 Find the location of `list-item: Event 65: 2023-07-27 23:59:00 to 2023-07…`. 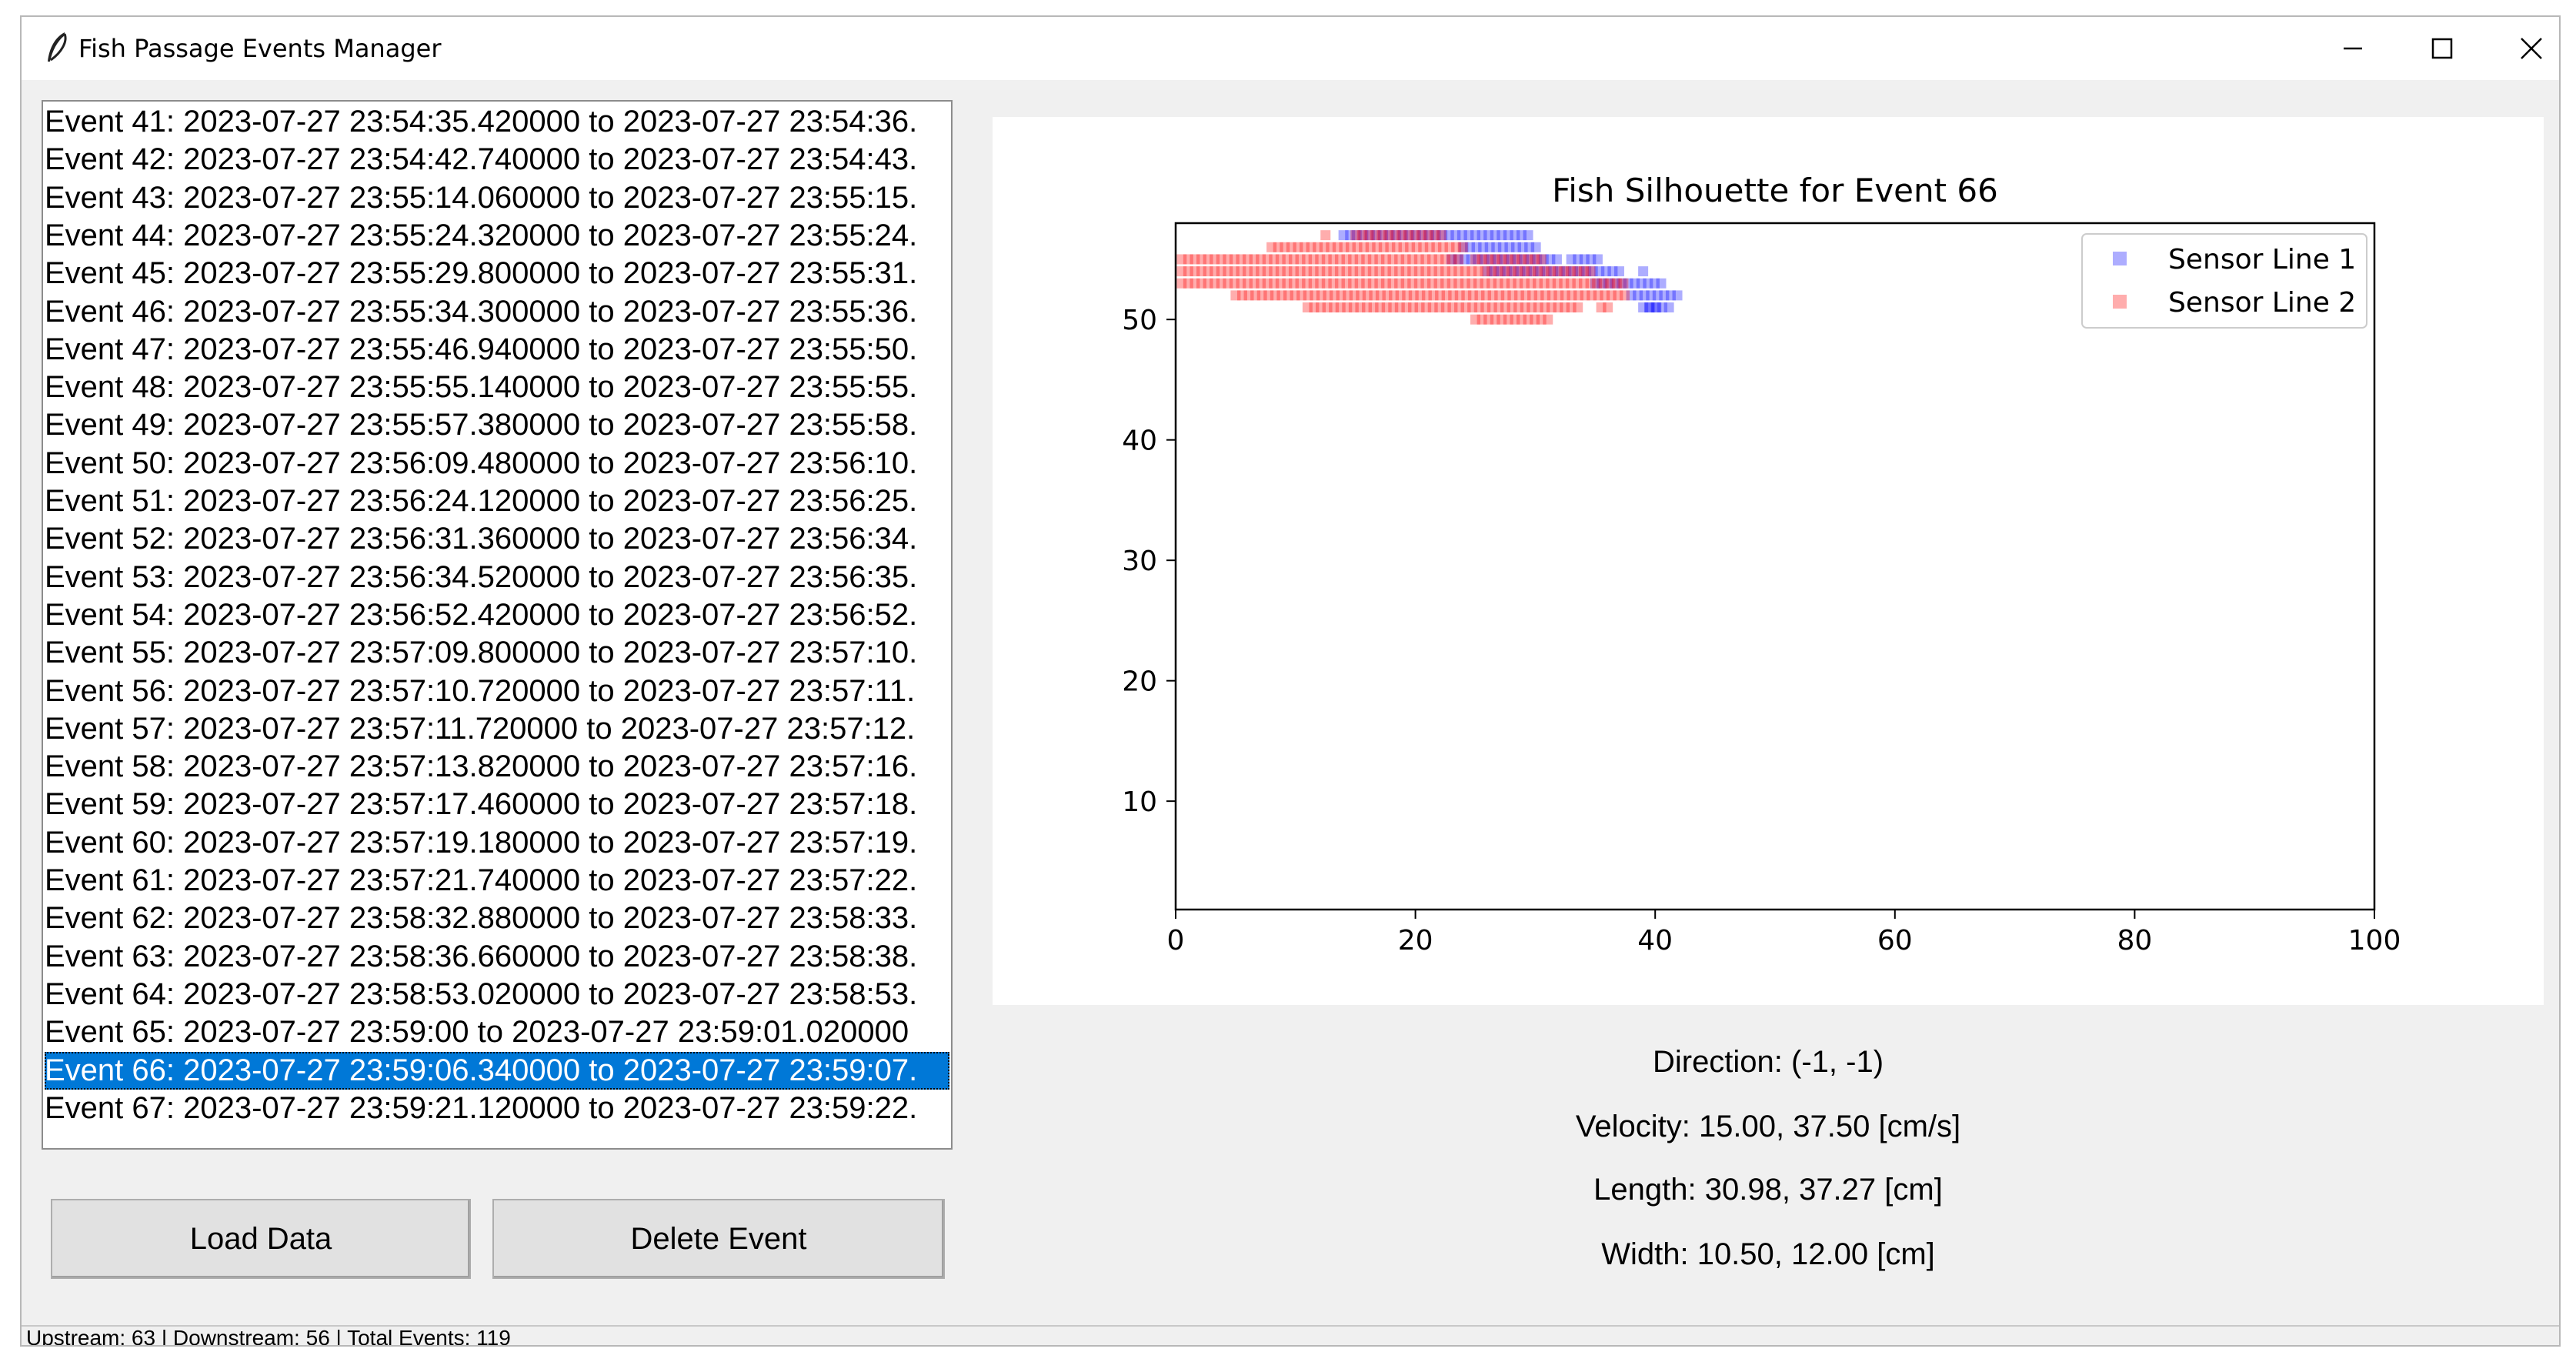

list-item: Event 65: 2023-07-27 23:59:00 to 2023-07… is located at coordinates (477, 1032).